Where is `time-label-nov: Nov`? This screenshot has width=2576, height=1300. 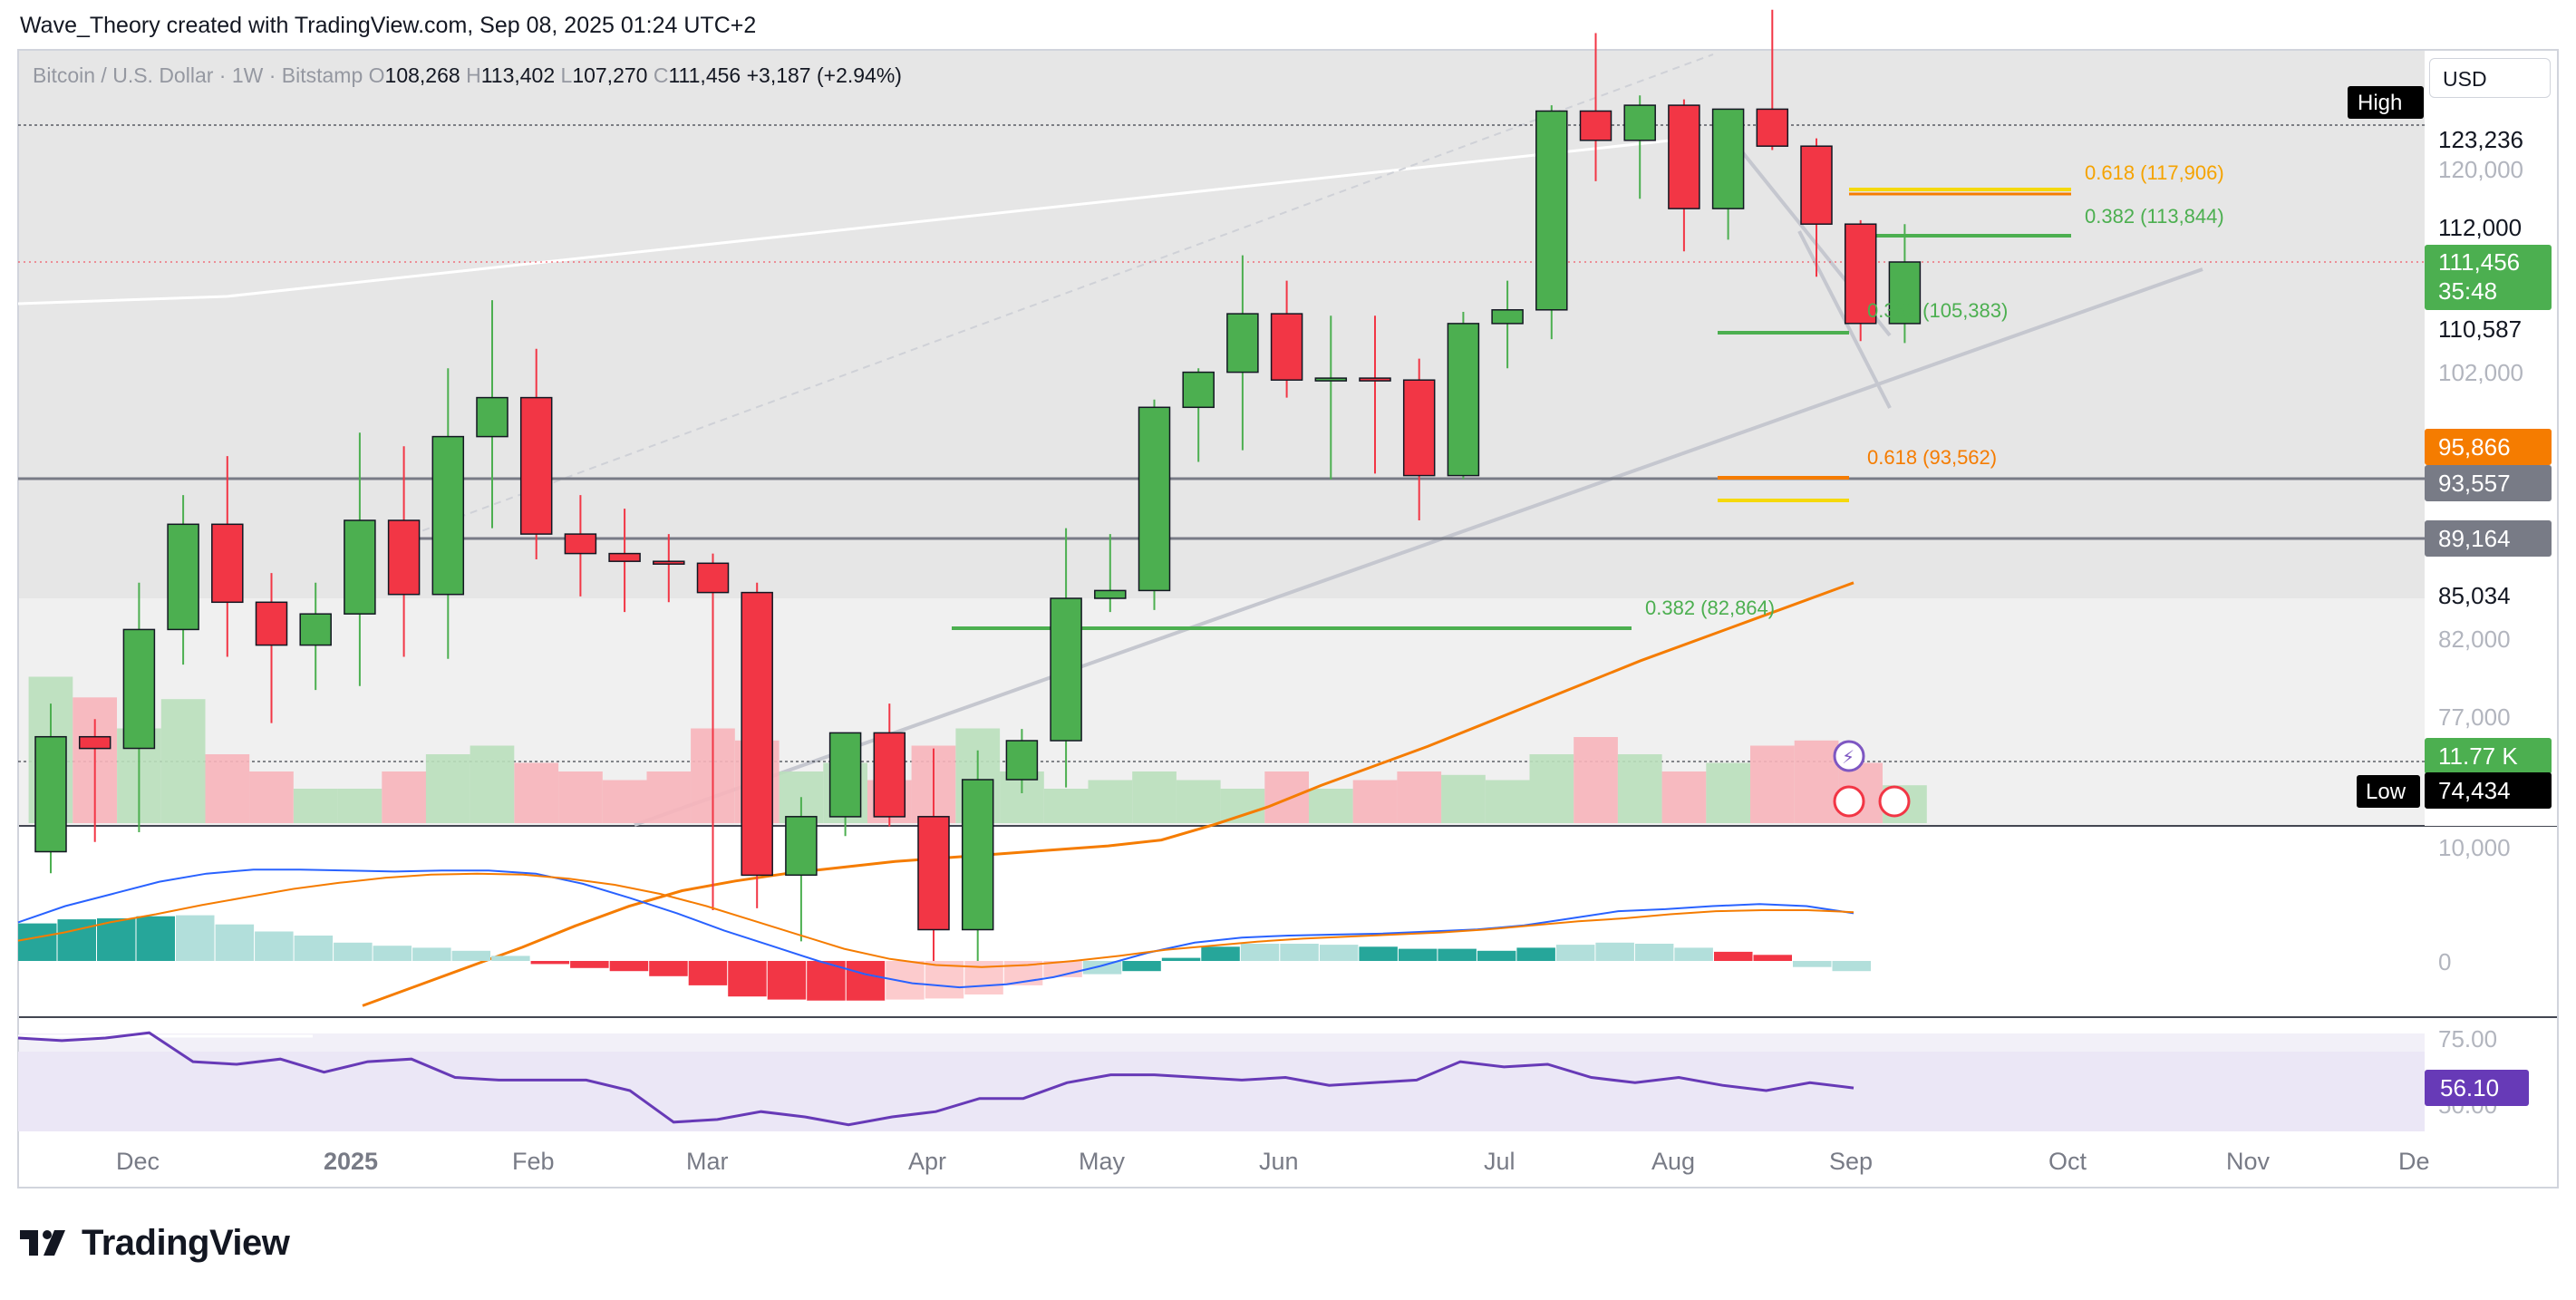
time-label-nov: Nov is located at coordinates (2248, 1161).